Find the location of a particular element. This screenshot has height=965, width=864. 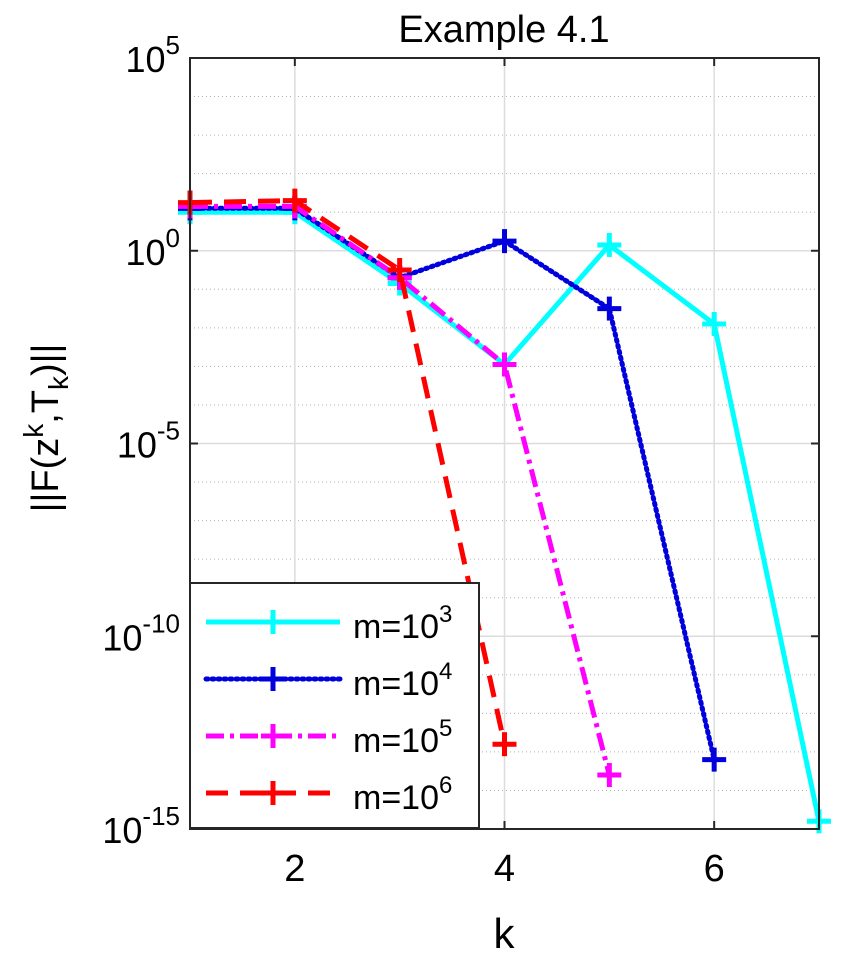

y-axis-label: ||F(zk,Tk)|| is located at coordinates (46, 428).